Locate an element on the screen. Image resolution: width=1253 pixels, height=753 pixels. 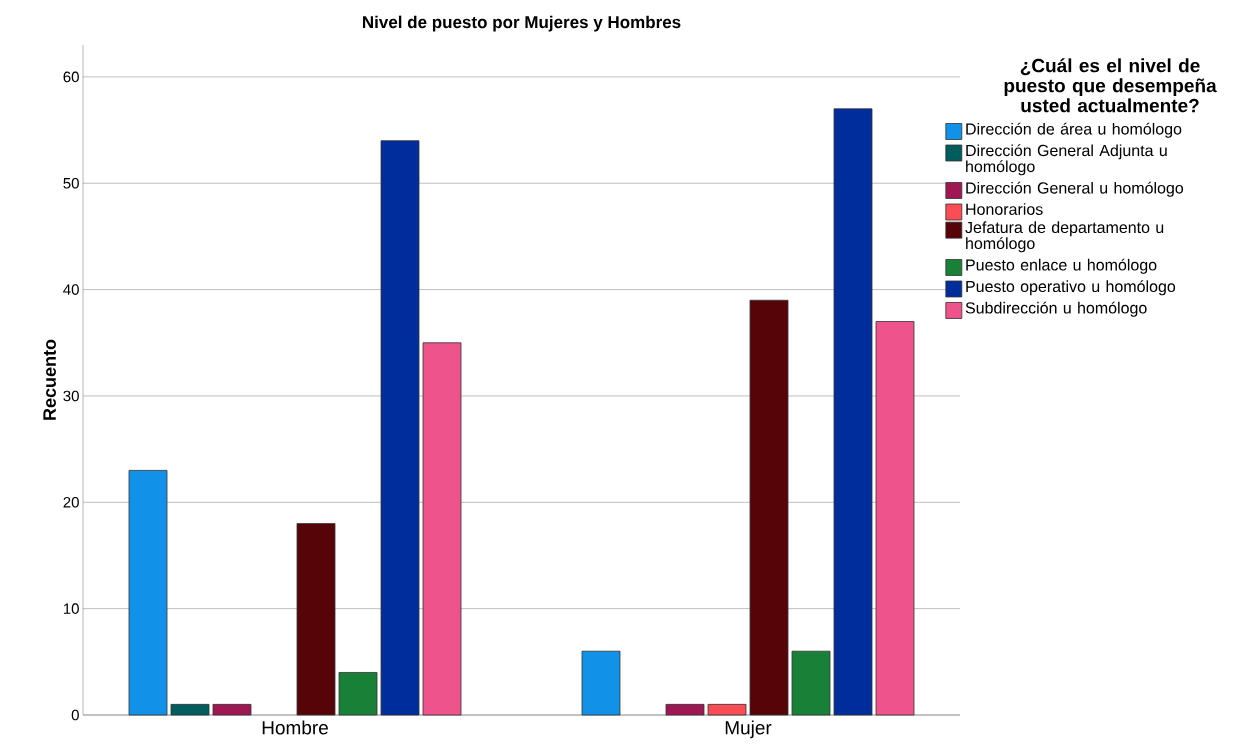
legend-label: Subdirección u homólogo is located at coordinates (1056, 309).